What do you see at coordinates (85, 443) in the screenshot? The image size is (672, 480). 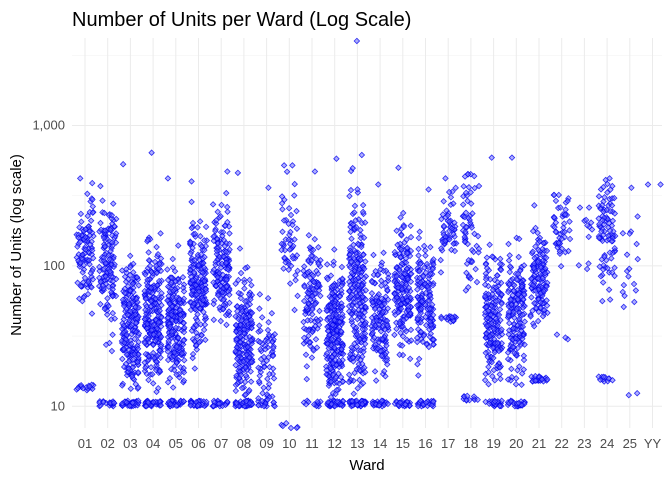 I see `x-tick-label: 01` at bounding box center [85, 443].